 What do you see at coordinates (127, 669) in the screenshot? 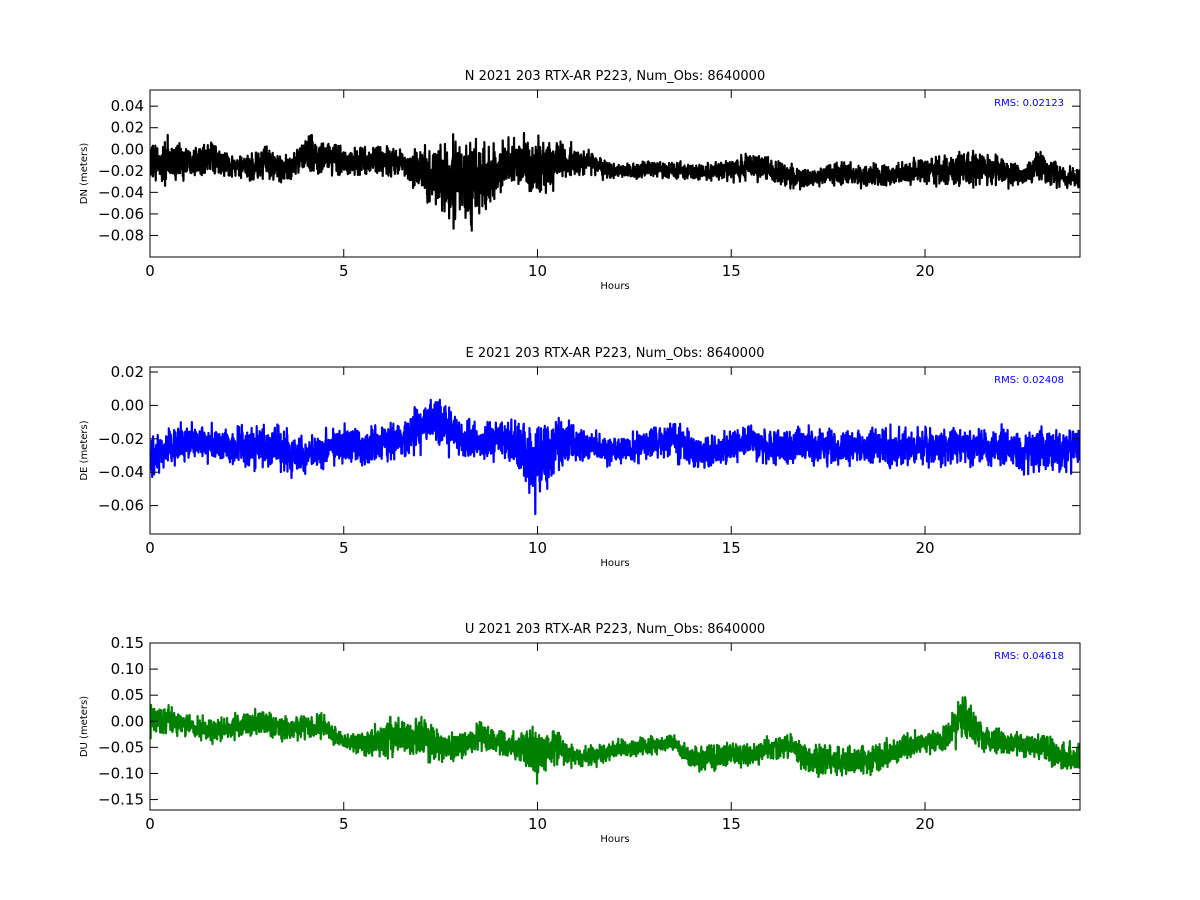
I see `y-tick-label: 0.10` at bounding box center [127, 669].